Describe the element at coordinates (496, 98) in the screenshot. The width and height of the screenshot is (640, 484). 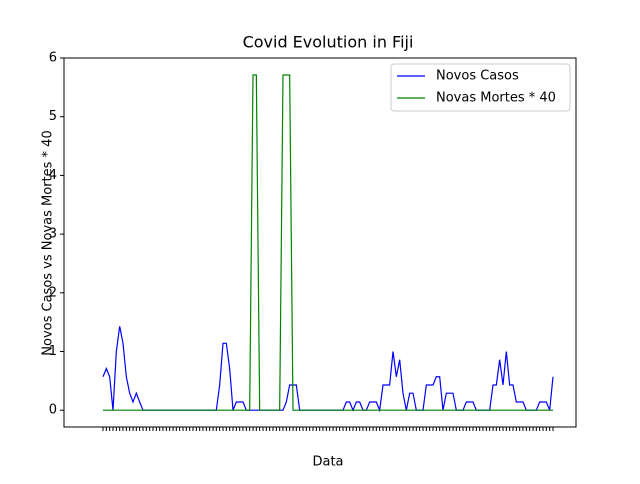
I see `legend-label: Novas Mortes * 40` at that location.